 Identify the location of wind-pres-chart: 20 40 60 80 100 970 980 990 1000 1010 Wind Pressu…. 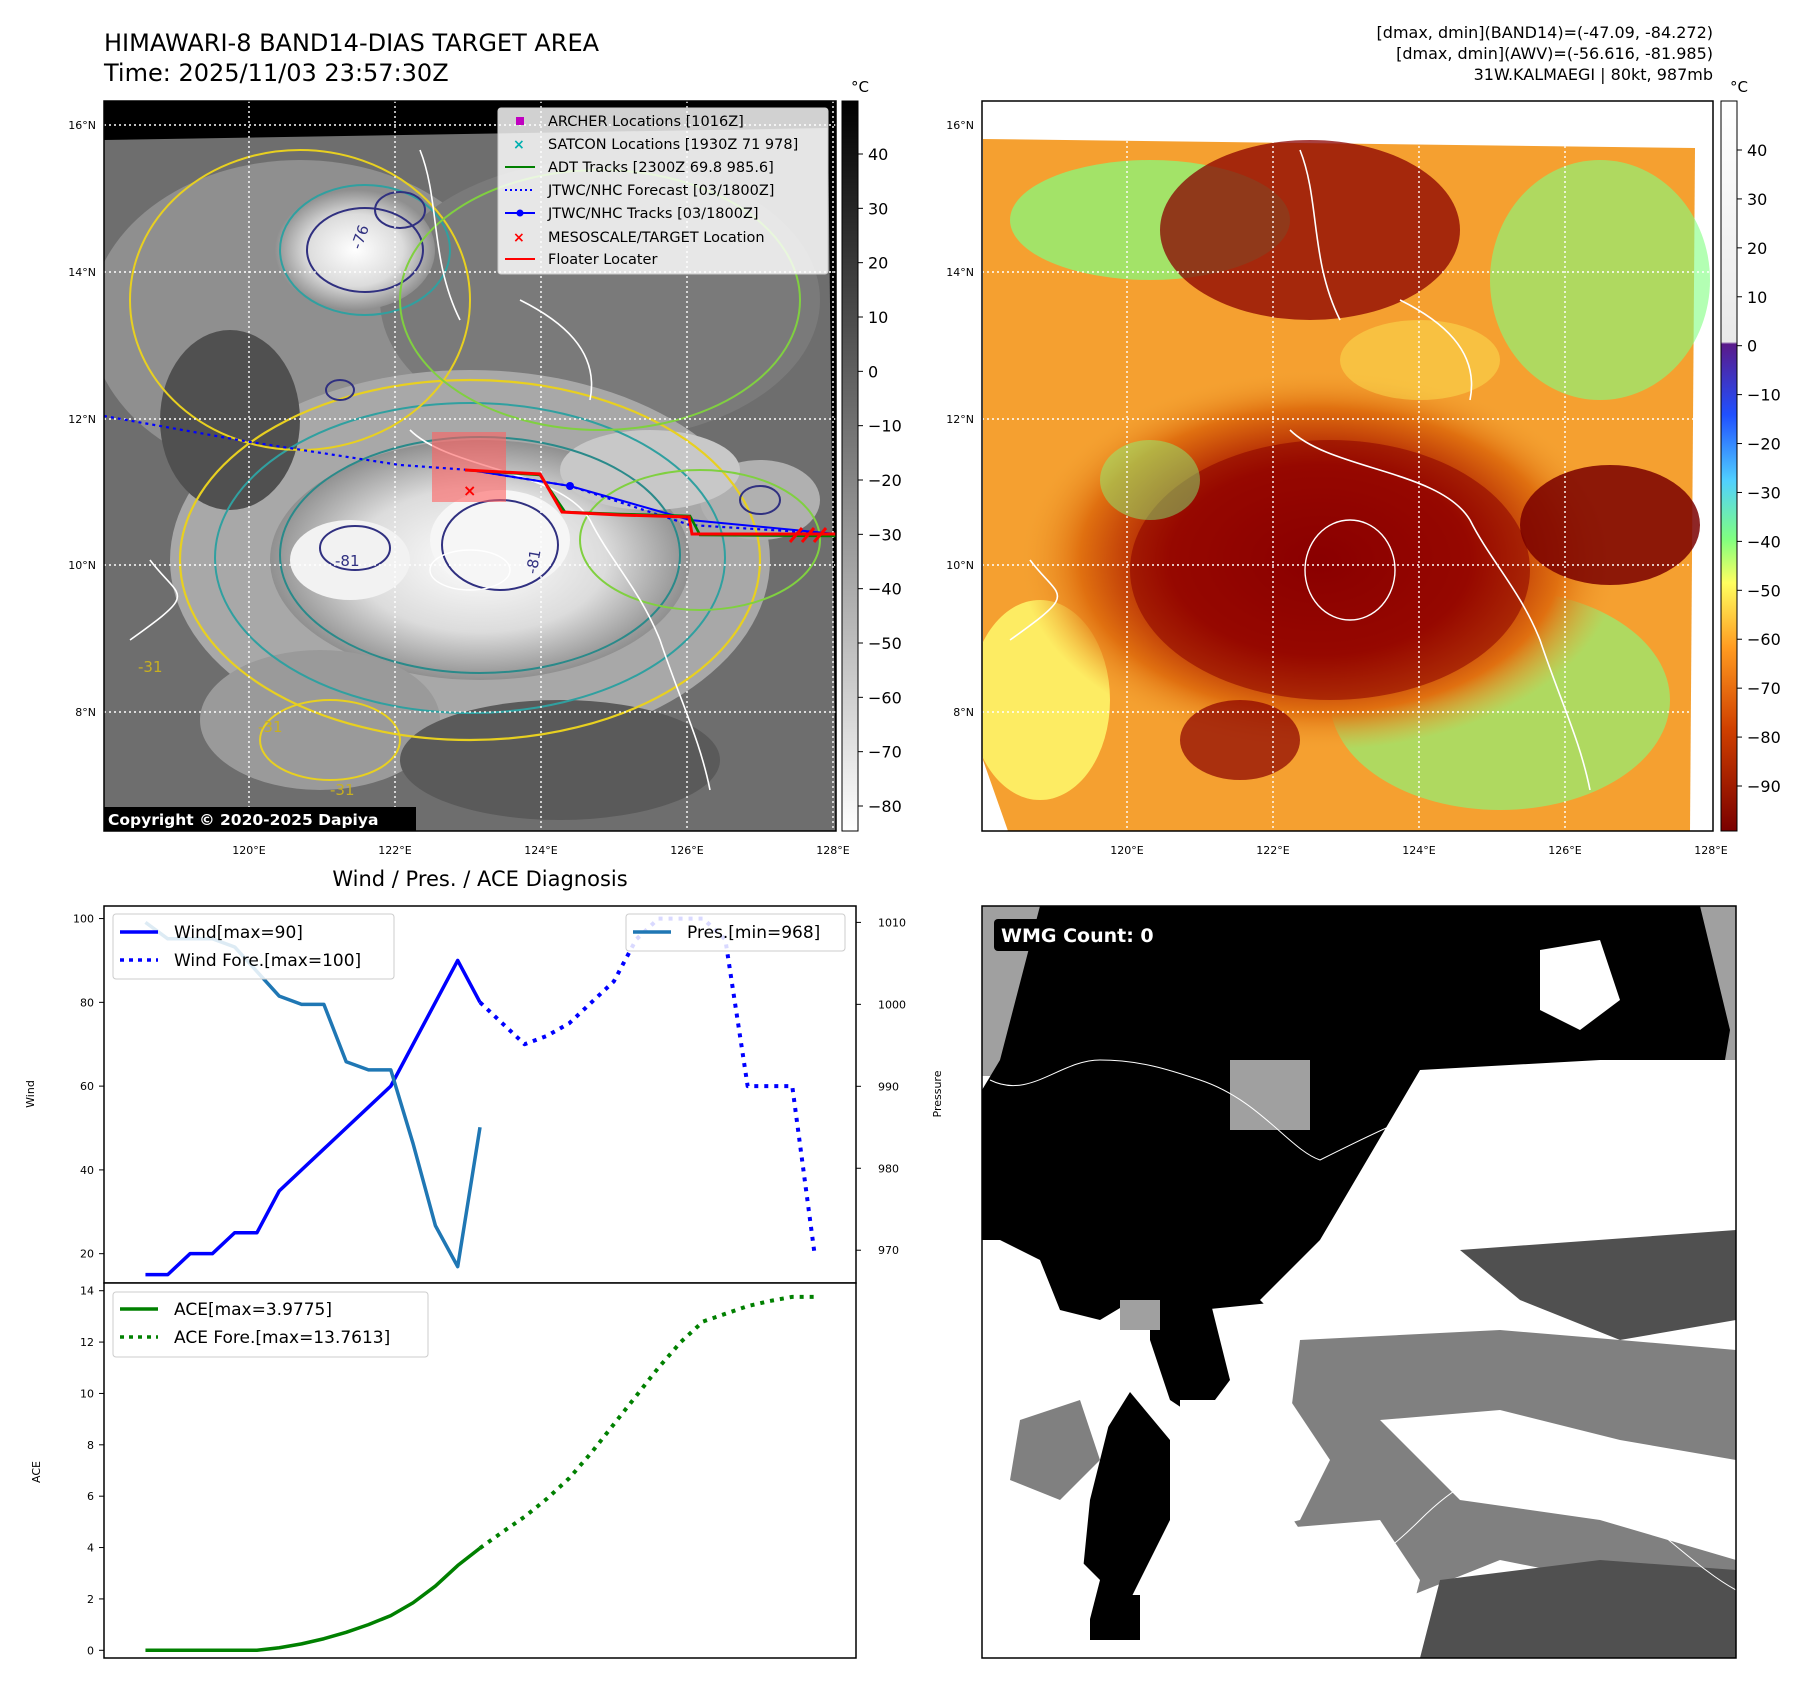
(484, 1094).